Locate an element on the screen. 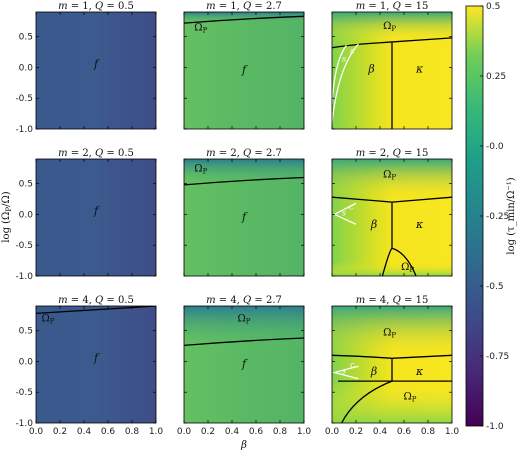 The height and width of the screenshot is (454, 520). panel-title: m = 2, Q = 15 is located at coordinates (392, 153).